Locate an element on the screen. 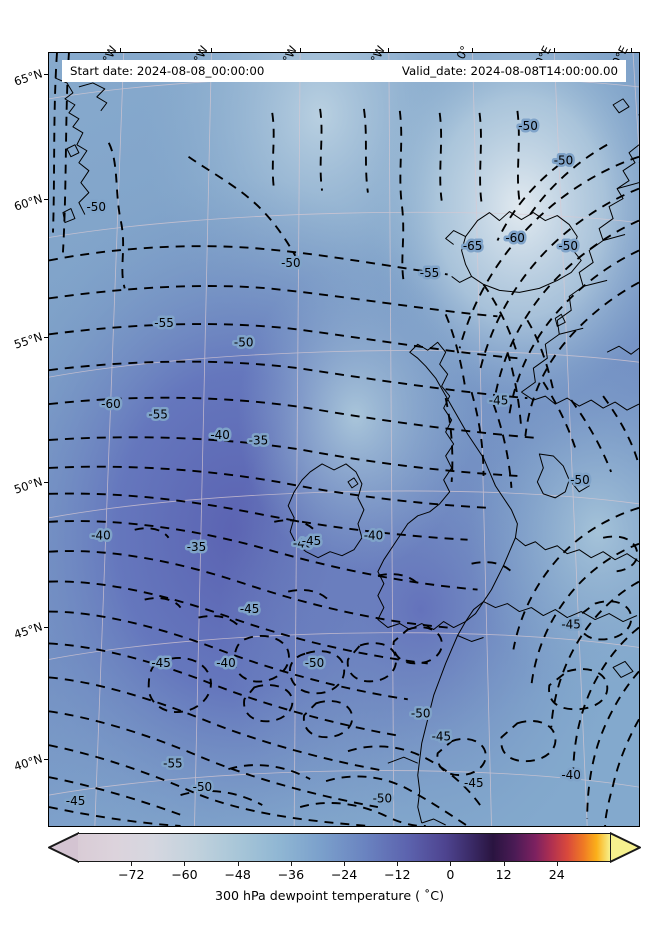 This screenshot has height=936, width=659. lat-tick-label: 45°N is located at coordinates (28, 630).